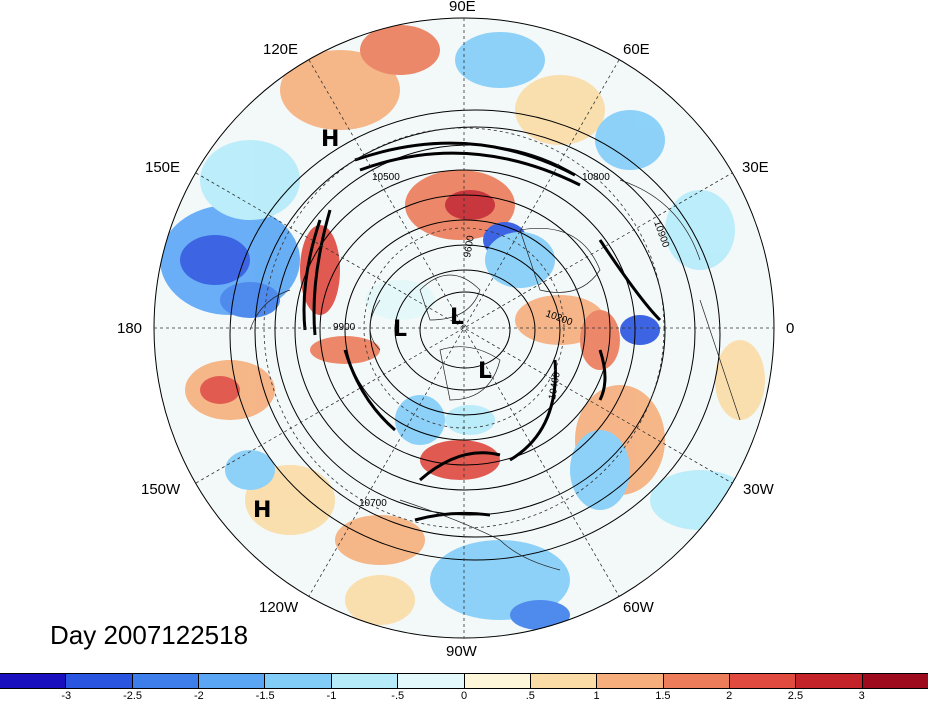  Describe the element at coordinates (555, 386) in the screenshot. I see `contour-label: 10400` at that location.